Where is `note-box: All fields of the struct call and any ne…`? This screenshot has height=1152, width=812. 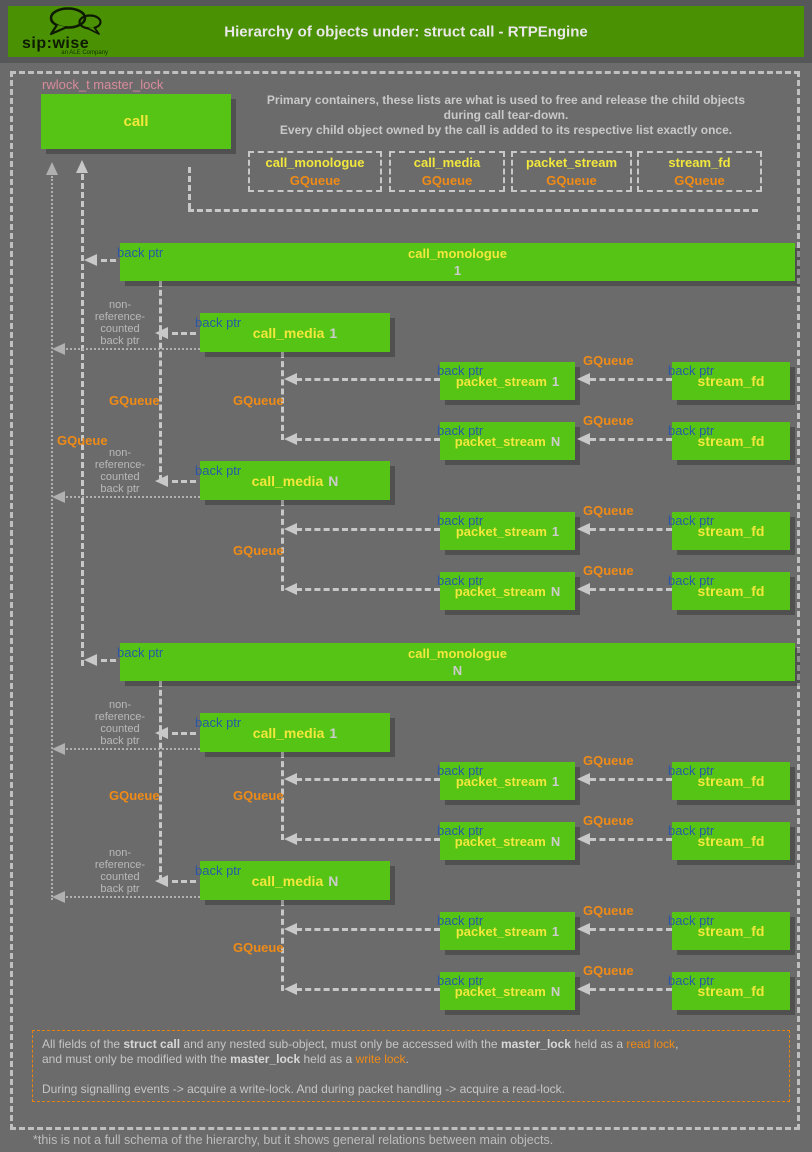
note-box: All fields of the struct call and any ne… is located at coordinates (411, 1066).